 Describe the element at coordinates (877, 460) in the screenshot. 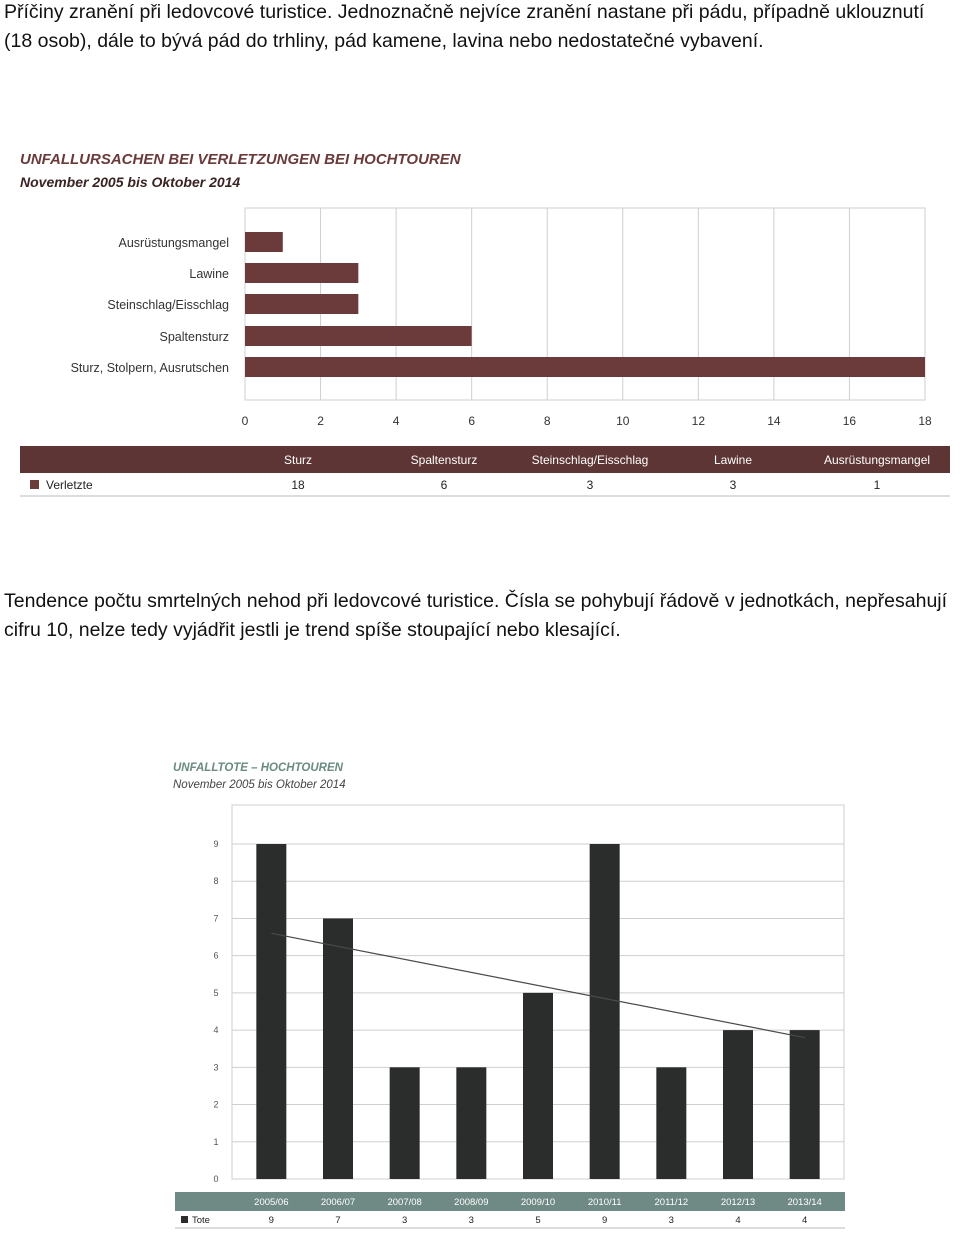

I see `chart1-table-header: Ausrüstungsmangel` at that location.